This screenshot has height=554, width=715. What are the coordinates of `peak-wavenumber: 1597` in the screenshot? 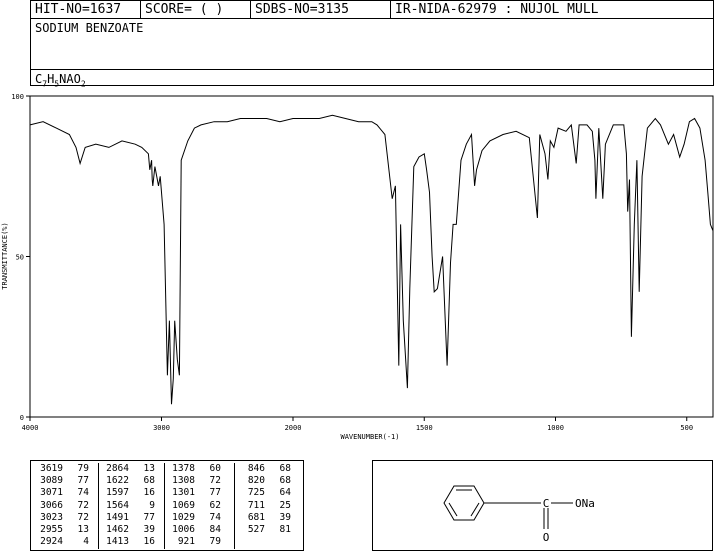 It's located at (117, 493).